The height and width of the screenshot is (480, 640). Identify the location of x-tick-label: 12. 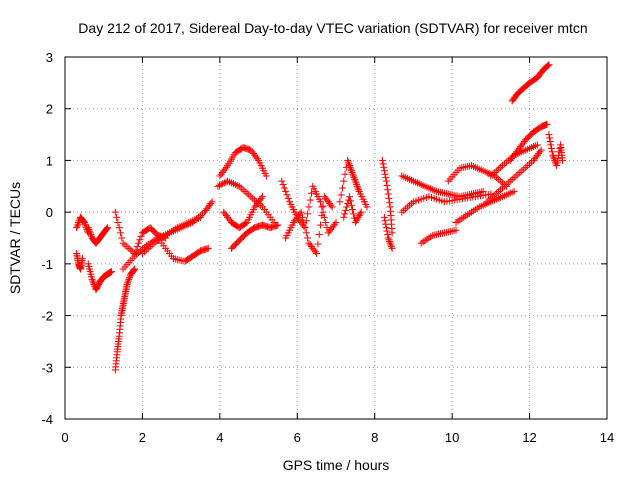
(529, 437).